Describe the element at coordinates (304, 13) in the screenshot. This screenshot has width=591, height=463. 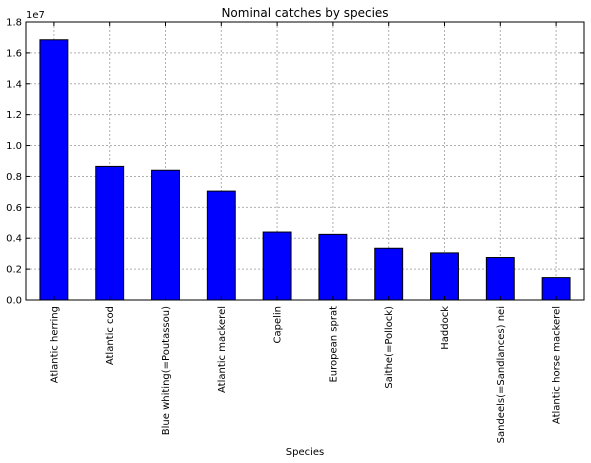
I see `chart-title: Nominal catches by species` at that location.